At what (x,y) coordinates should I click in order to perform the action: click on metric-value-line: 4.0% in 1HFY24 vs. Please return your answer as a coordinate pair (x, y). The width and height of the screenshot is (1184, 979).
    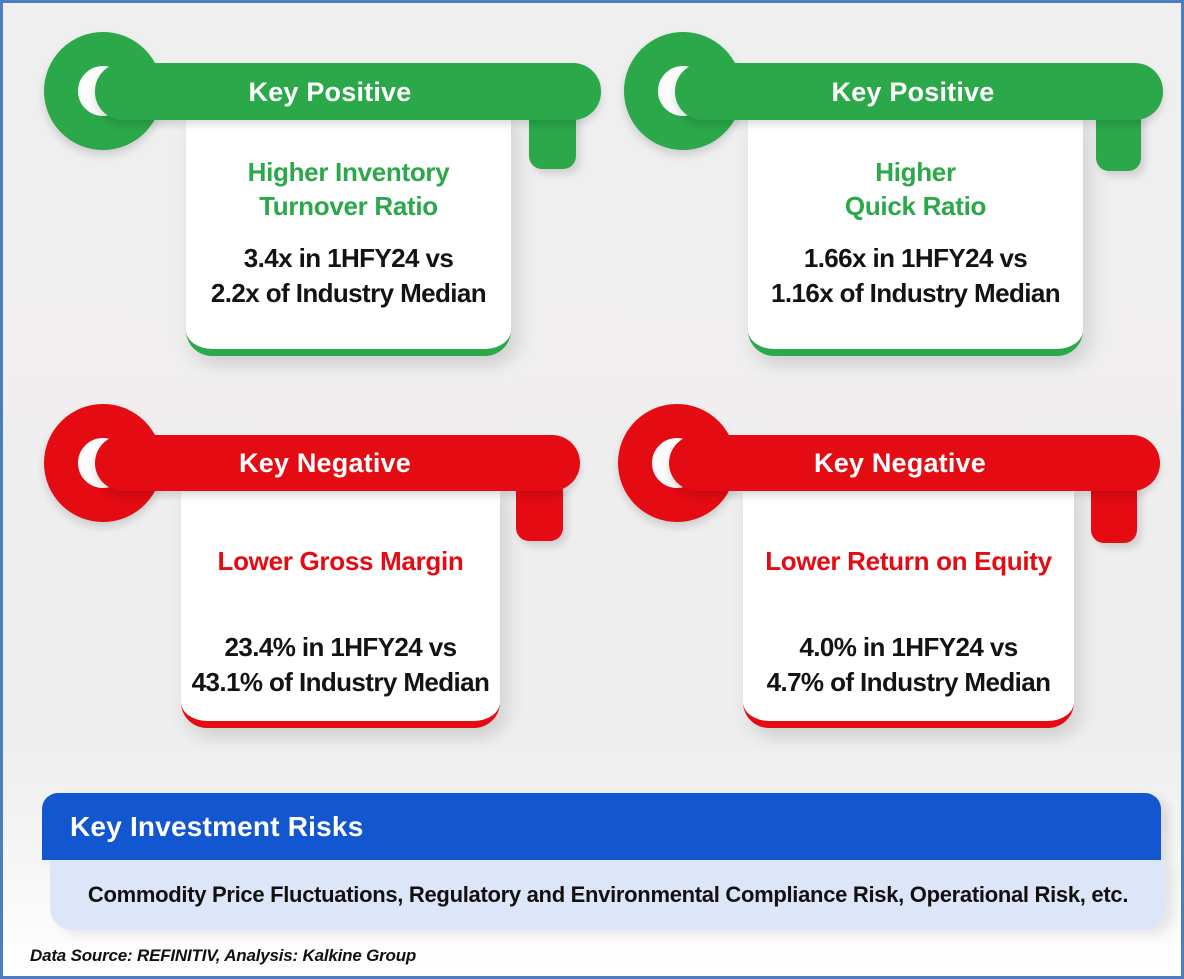
    Looking at the image, I should click on (908, 647).